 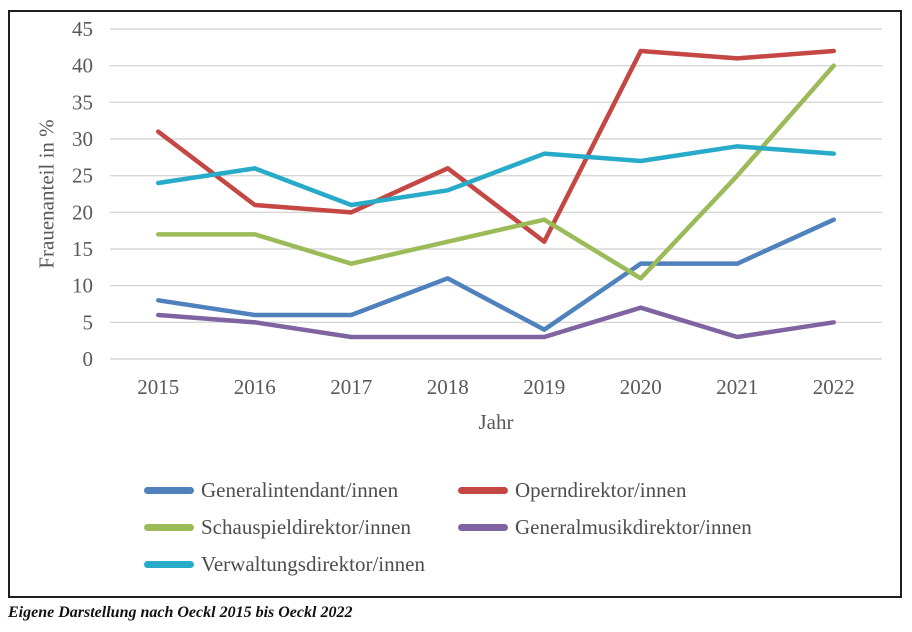 I want to click on x-tick-label: 2016, so click(x=255, y=387).